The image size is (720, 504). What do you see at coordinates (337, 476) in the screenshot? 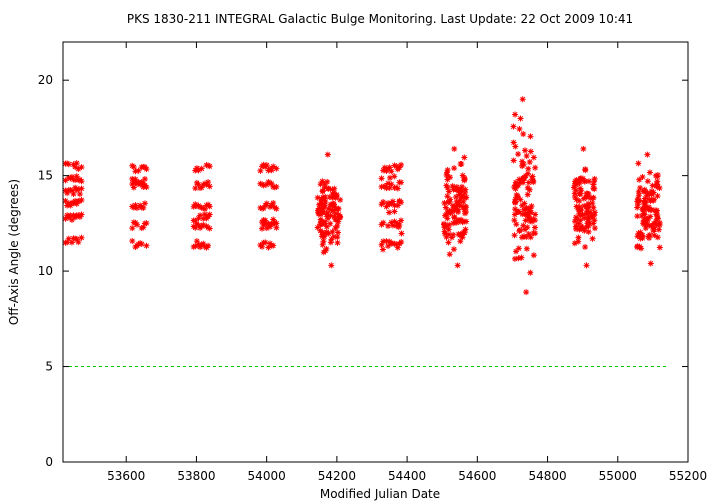
I see `x-tick-label: 54200` at bounding box center [337, 476].